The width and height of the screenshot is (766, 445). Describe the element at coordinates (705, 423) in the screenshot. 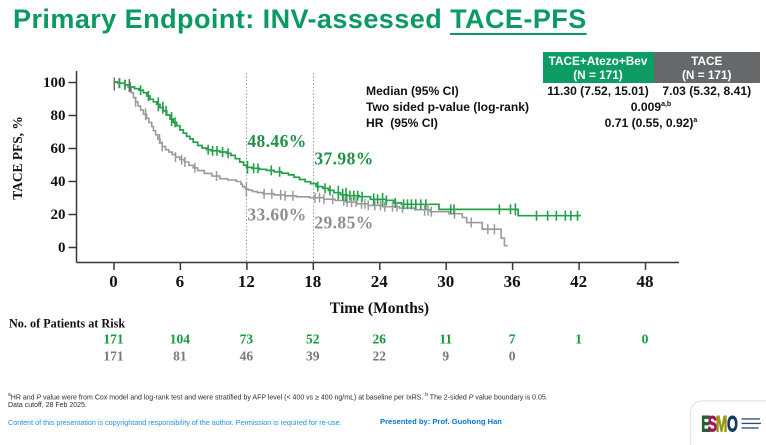

I see `svg-text: E` at that location.